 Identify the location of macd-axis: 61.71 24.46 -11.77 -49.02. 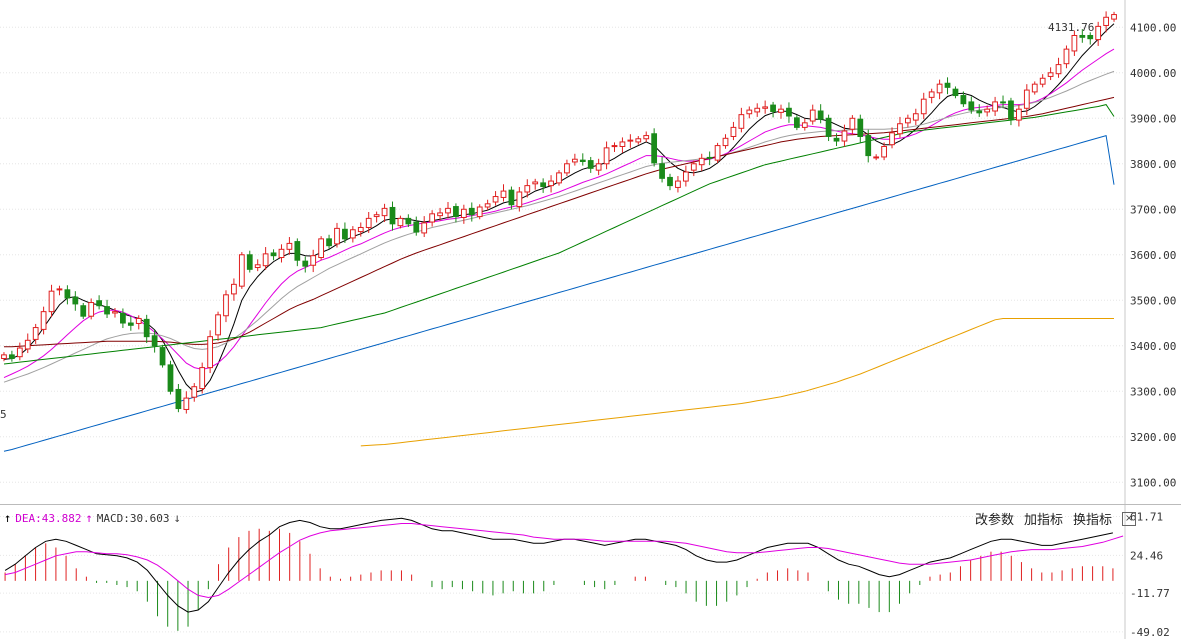
(1150, 575).